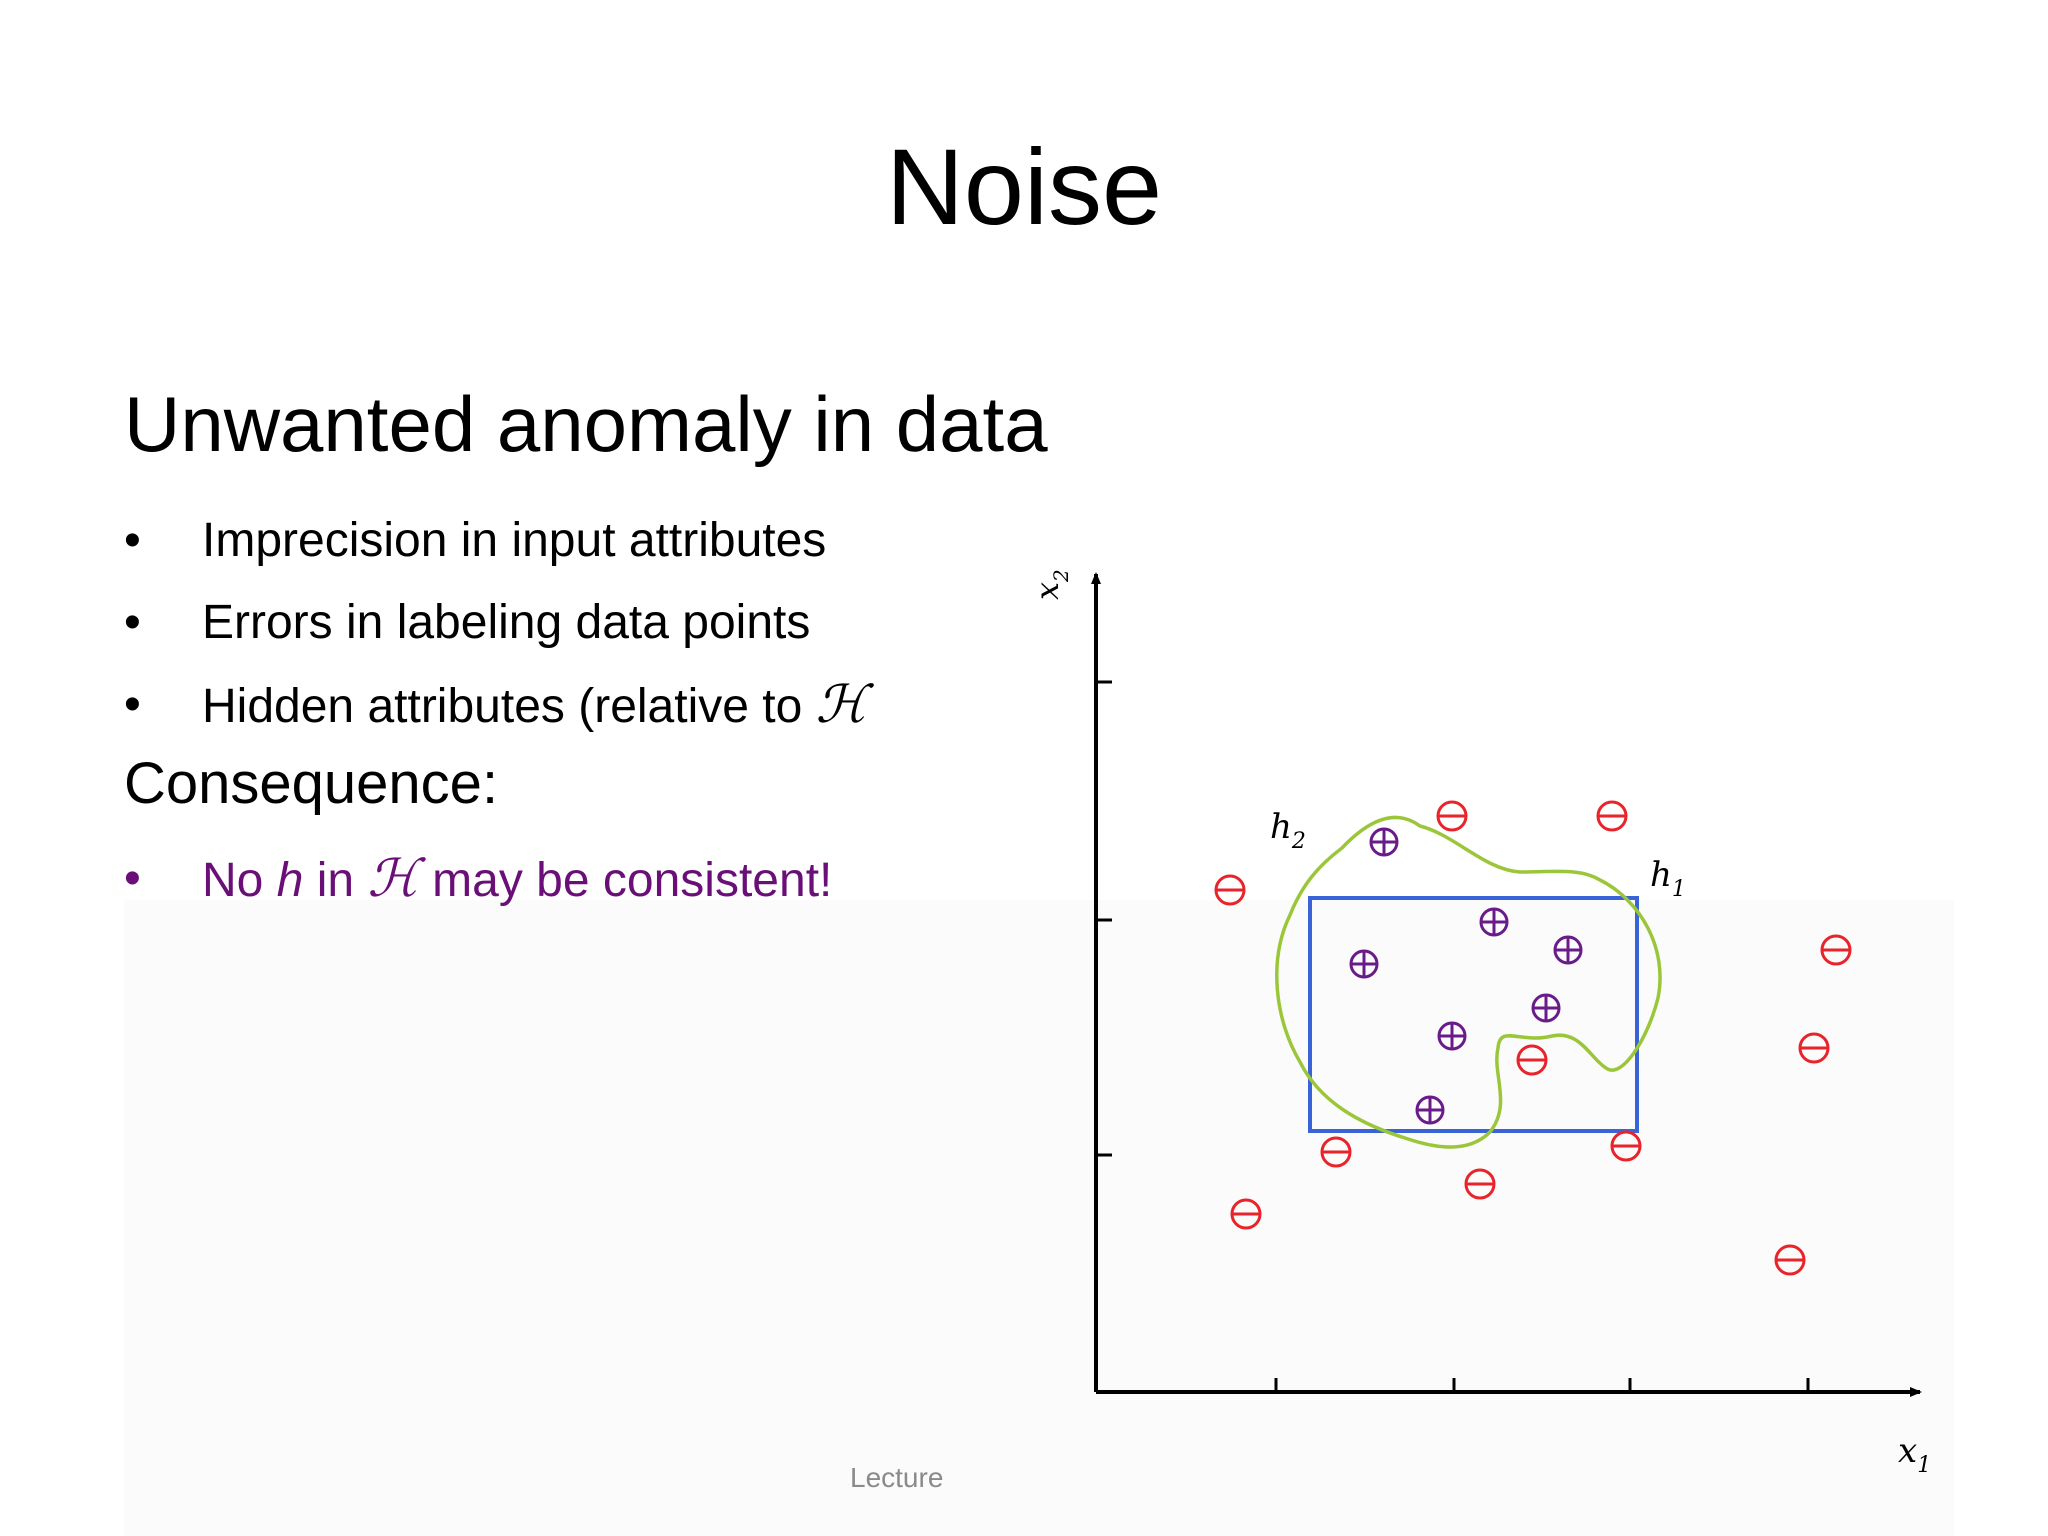 The width and height of the screenshot is (2048, 1536). What do you see at coordinates (311, 783) in the screenshot?
I see `consequence-heading: Consequence:` at bounding box center [311, 783].